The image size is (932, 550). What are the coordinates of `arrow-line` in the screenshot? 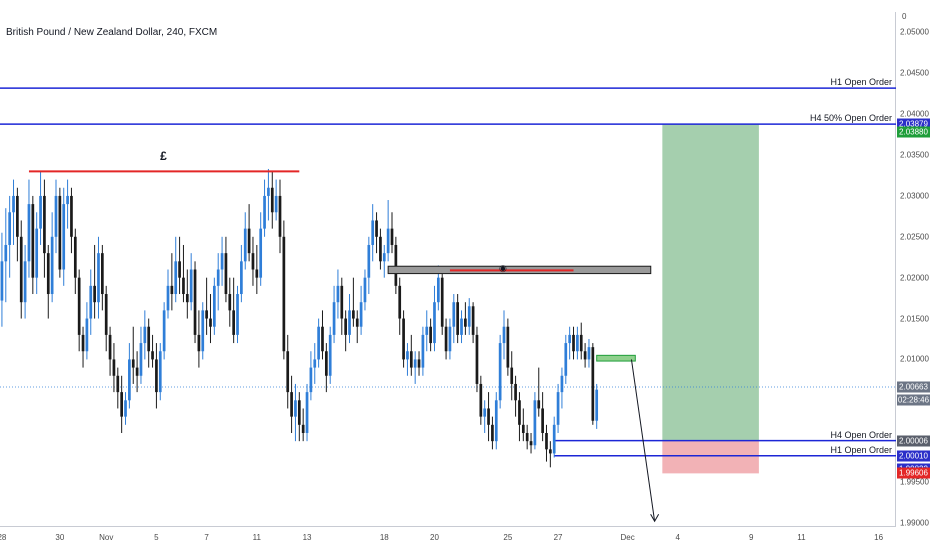 It's located at (643, 440).